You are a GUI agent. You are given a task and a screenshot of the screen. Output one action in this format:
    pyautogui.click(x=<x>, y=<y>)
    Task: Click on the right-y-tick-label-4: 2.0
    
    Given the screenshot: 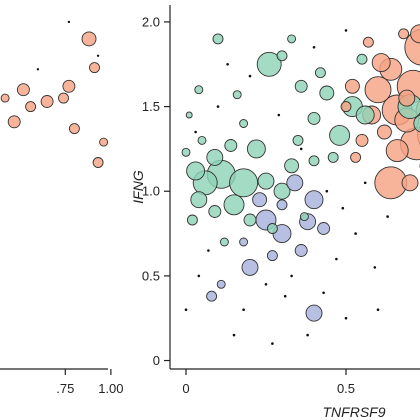 What is the action you would take?
    pyautogui.click(x=151, y=21)
    